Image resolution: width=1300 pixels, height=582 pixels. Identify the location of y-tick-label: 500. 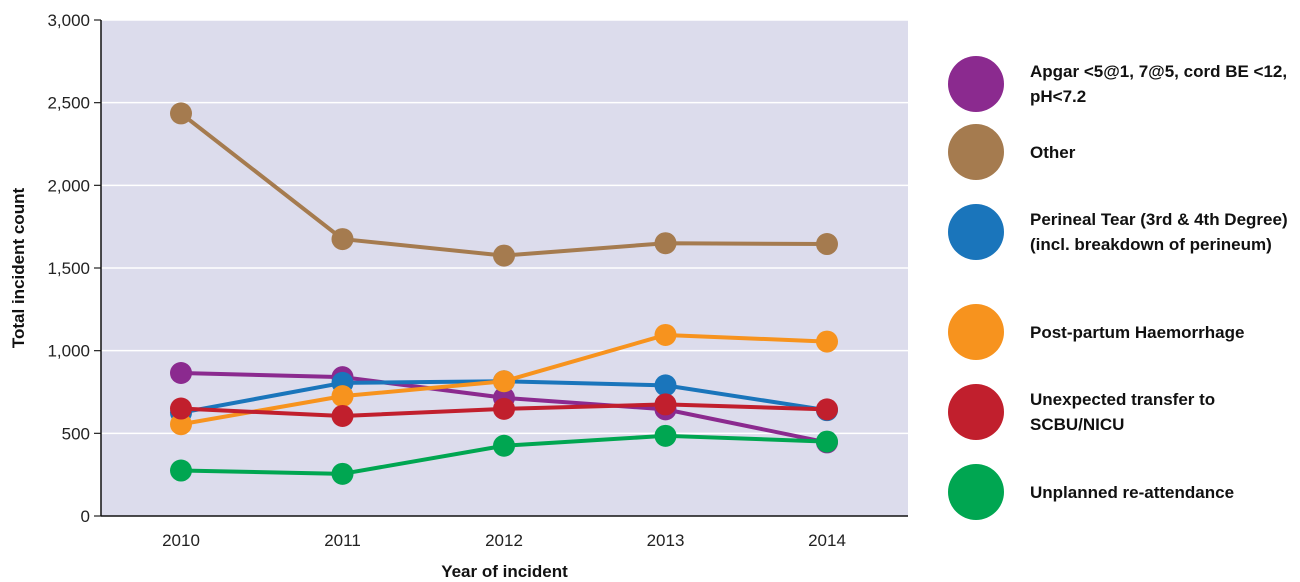
(76, 433).